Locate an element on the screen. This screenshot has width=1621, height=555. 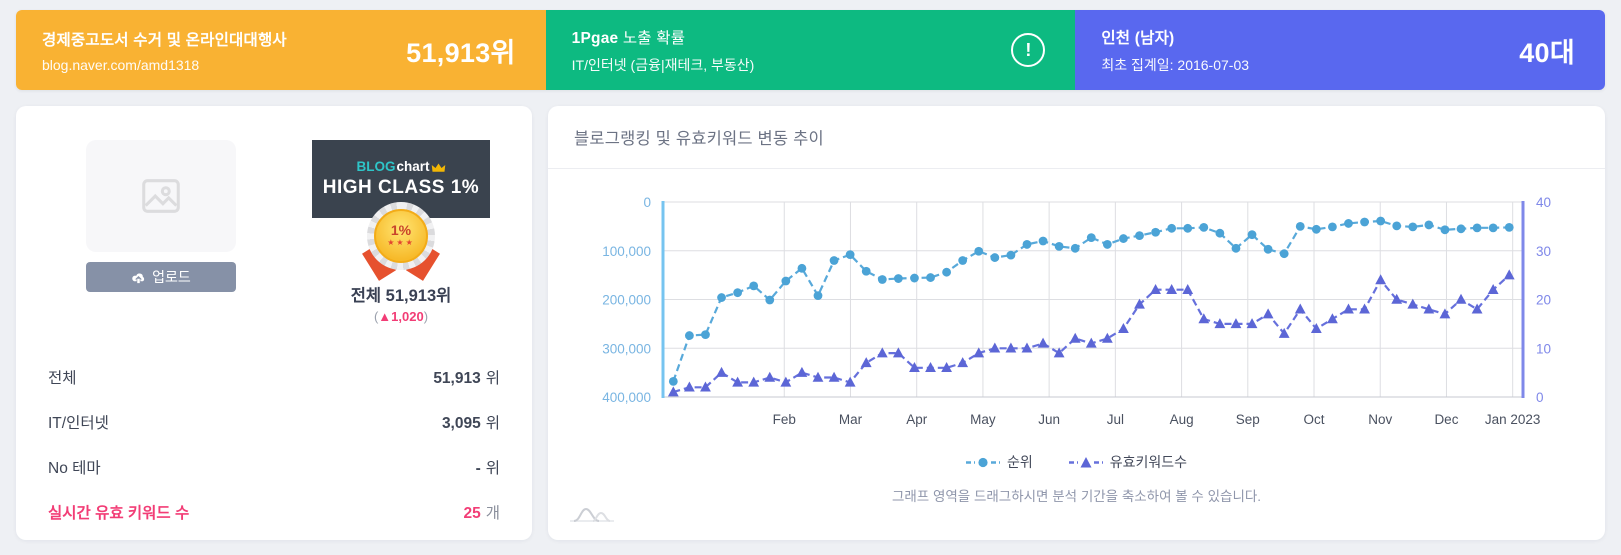
stat-row-live-keywords: 실시간 유효 키워드 수 25 개 is located at coordinates (274, 513).